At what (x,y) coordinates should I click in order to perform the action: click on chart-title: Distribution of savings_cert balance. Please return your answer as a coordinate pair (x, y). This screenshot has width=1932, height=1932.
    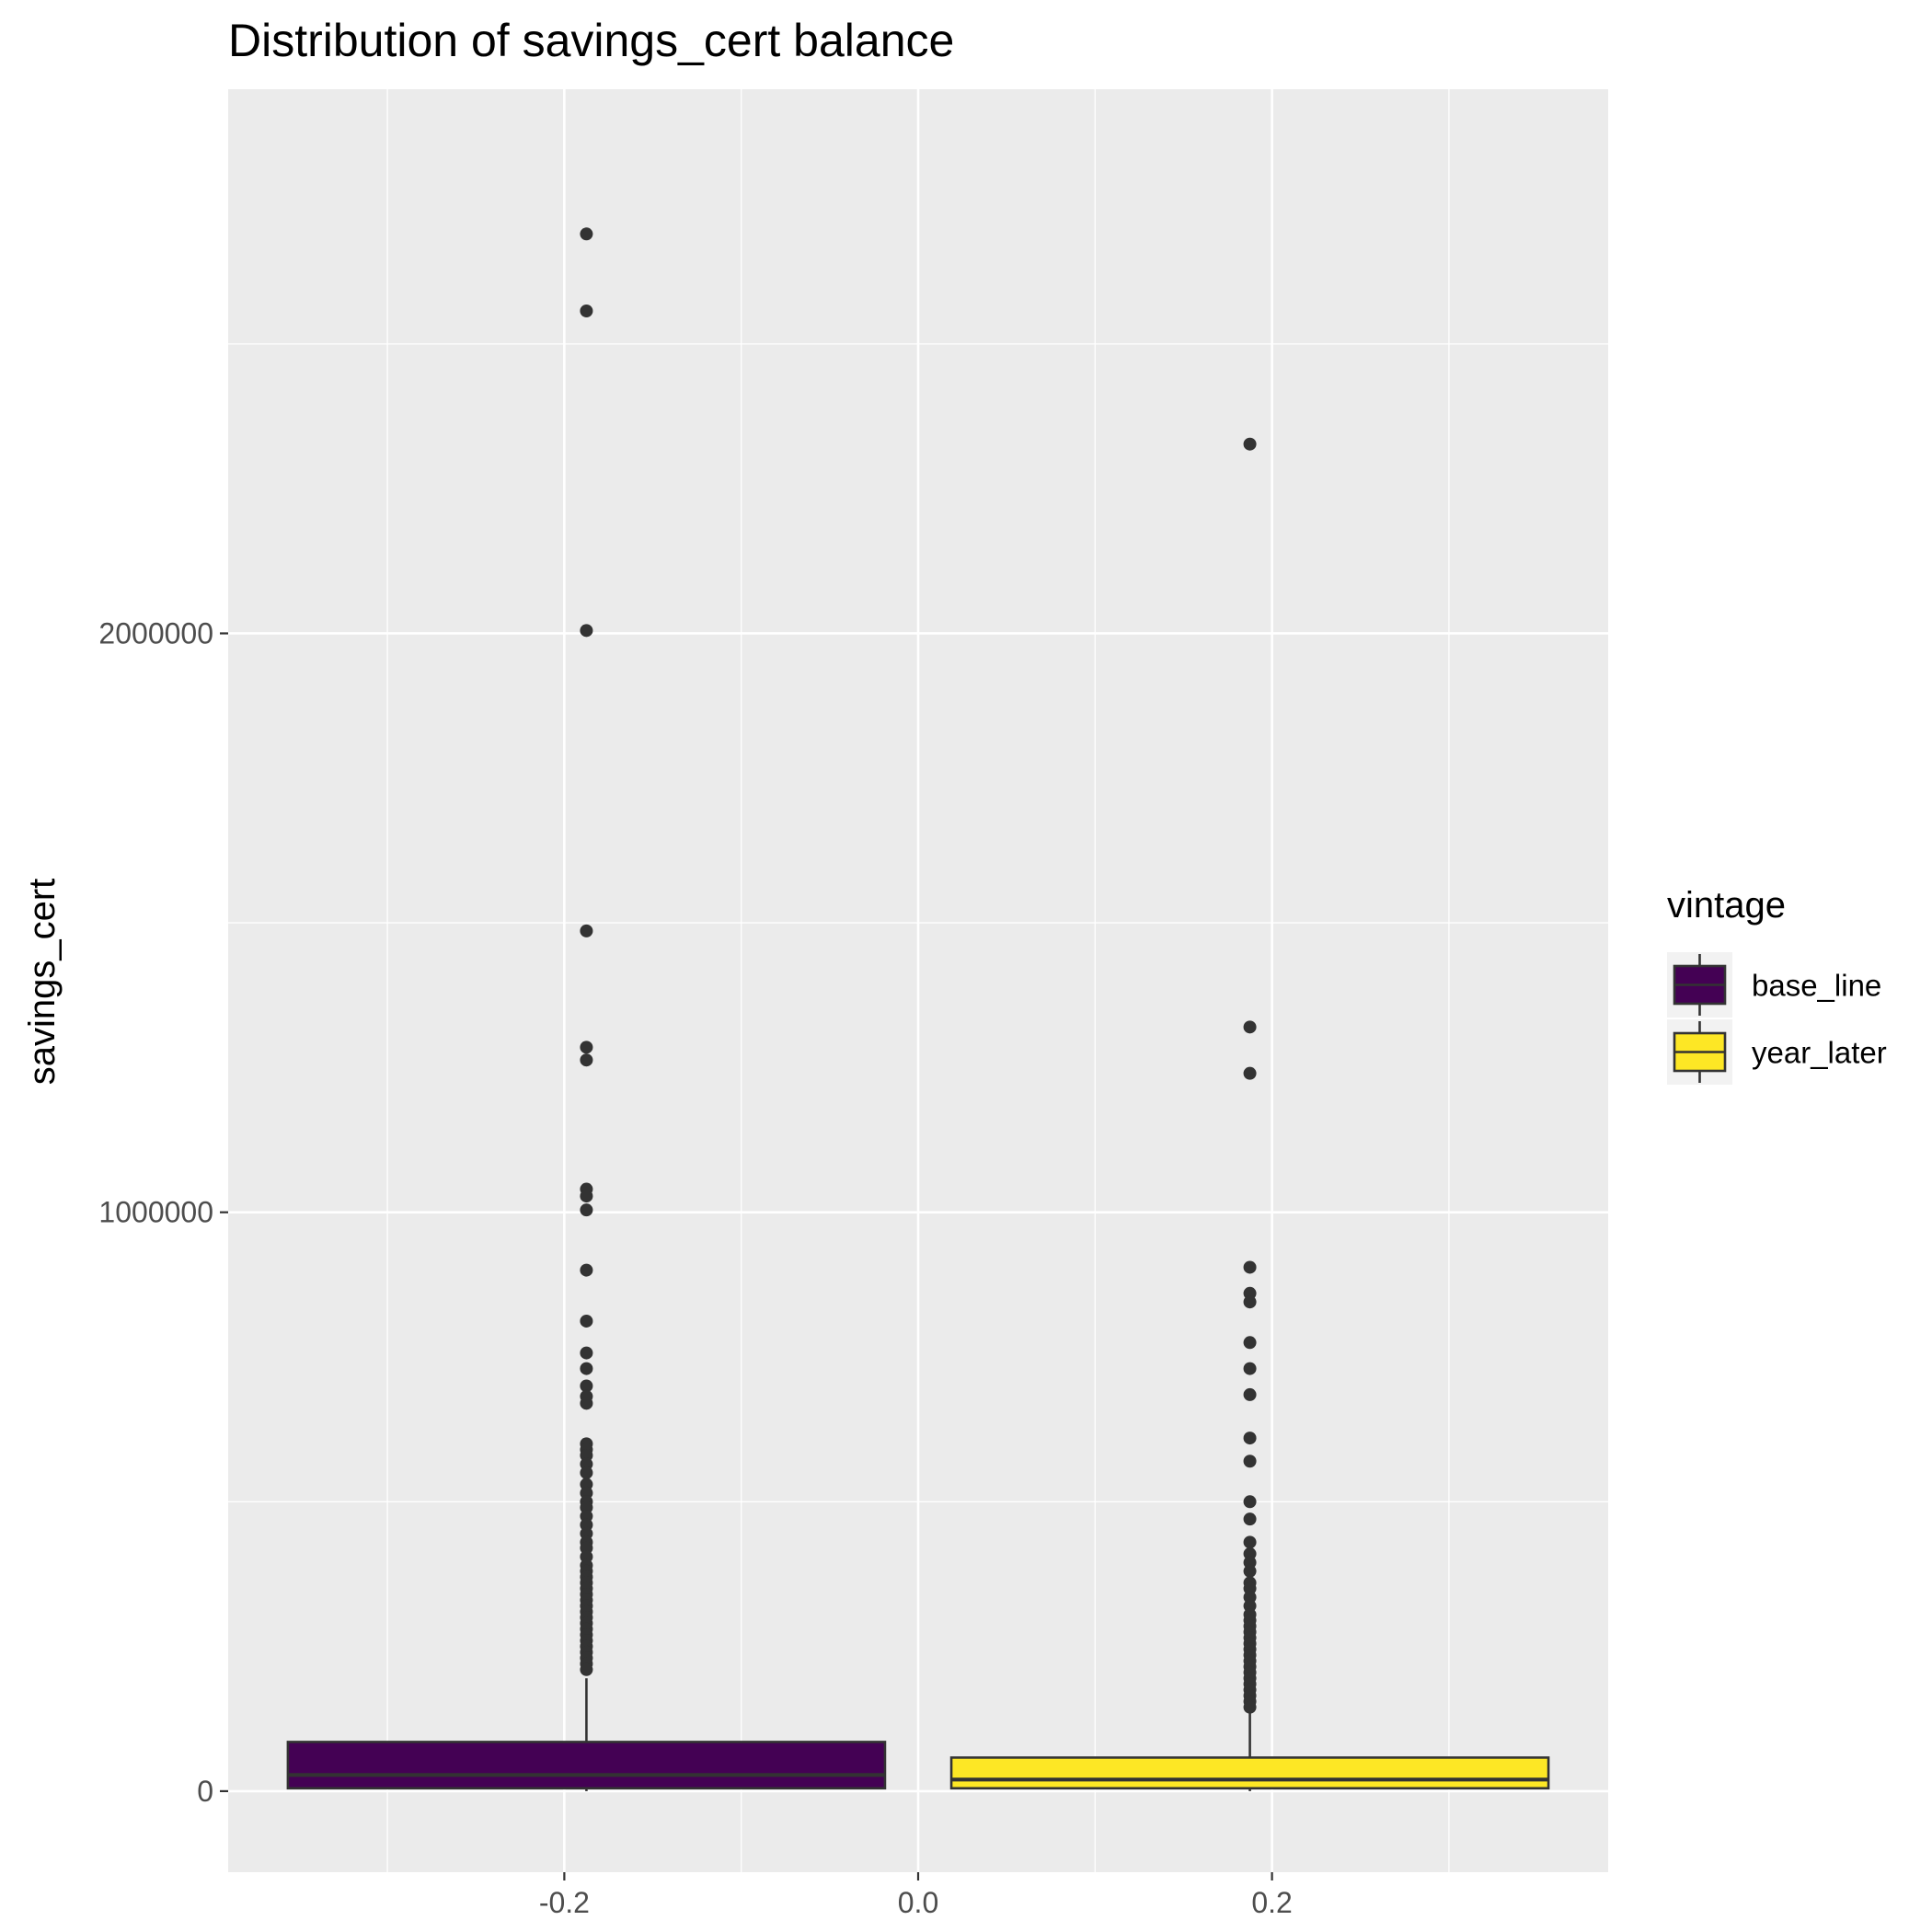
    Looking at the image, I should click on (591, 40).